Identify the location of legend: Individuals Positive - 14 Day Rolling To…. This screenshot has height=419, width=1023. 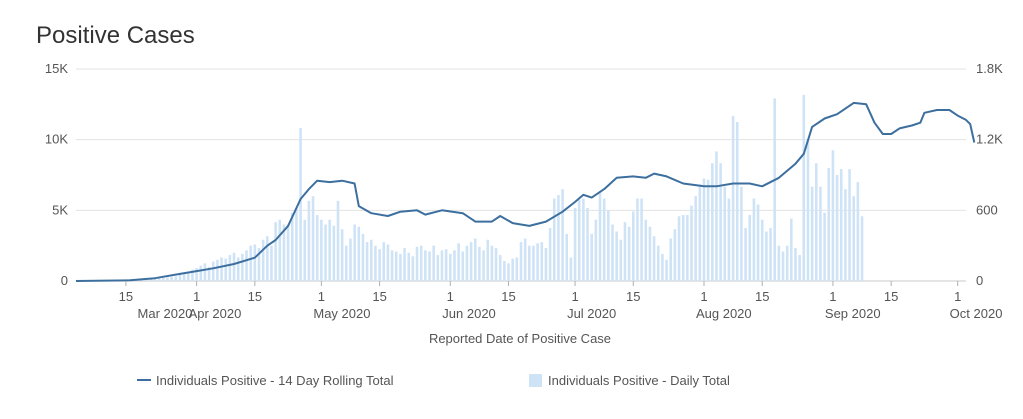
(433, 380).